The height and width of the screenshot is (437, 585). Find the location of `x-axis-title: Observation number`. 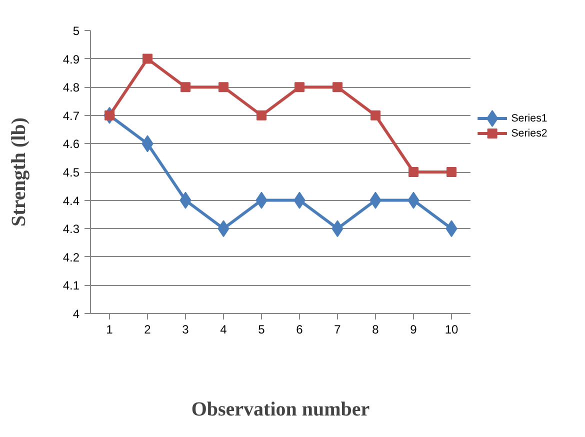

x-axis-title: Observation number is located at coordinates (280, 409).